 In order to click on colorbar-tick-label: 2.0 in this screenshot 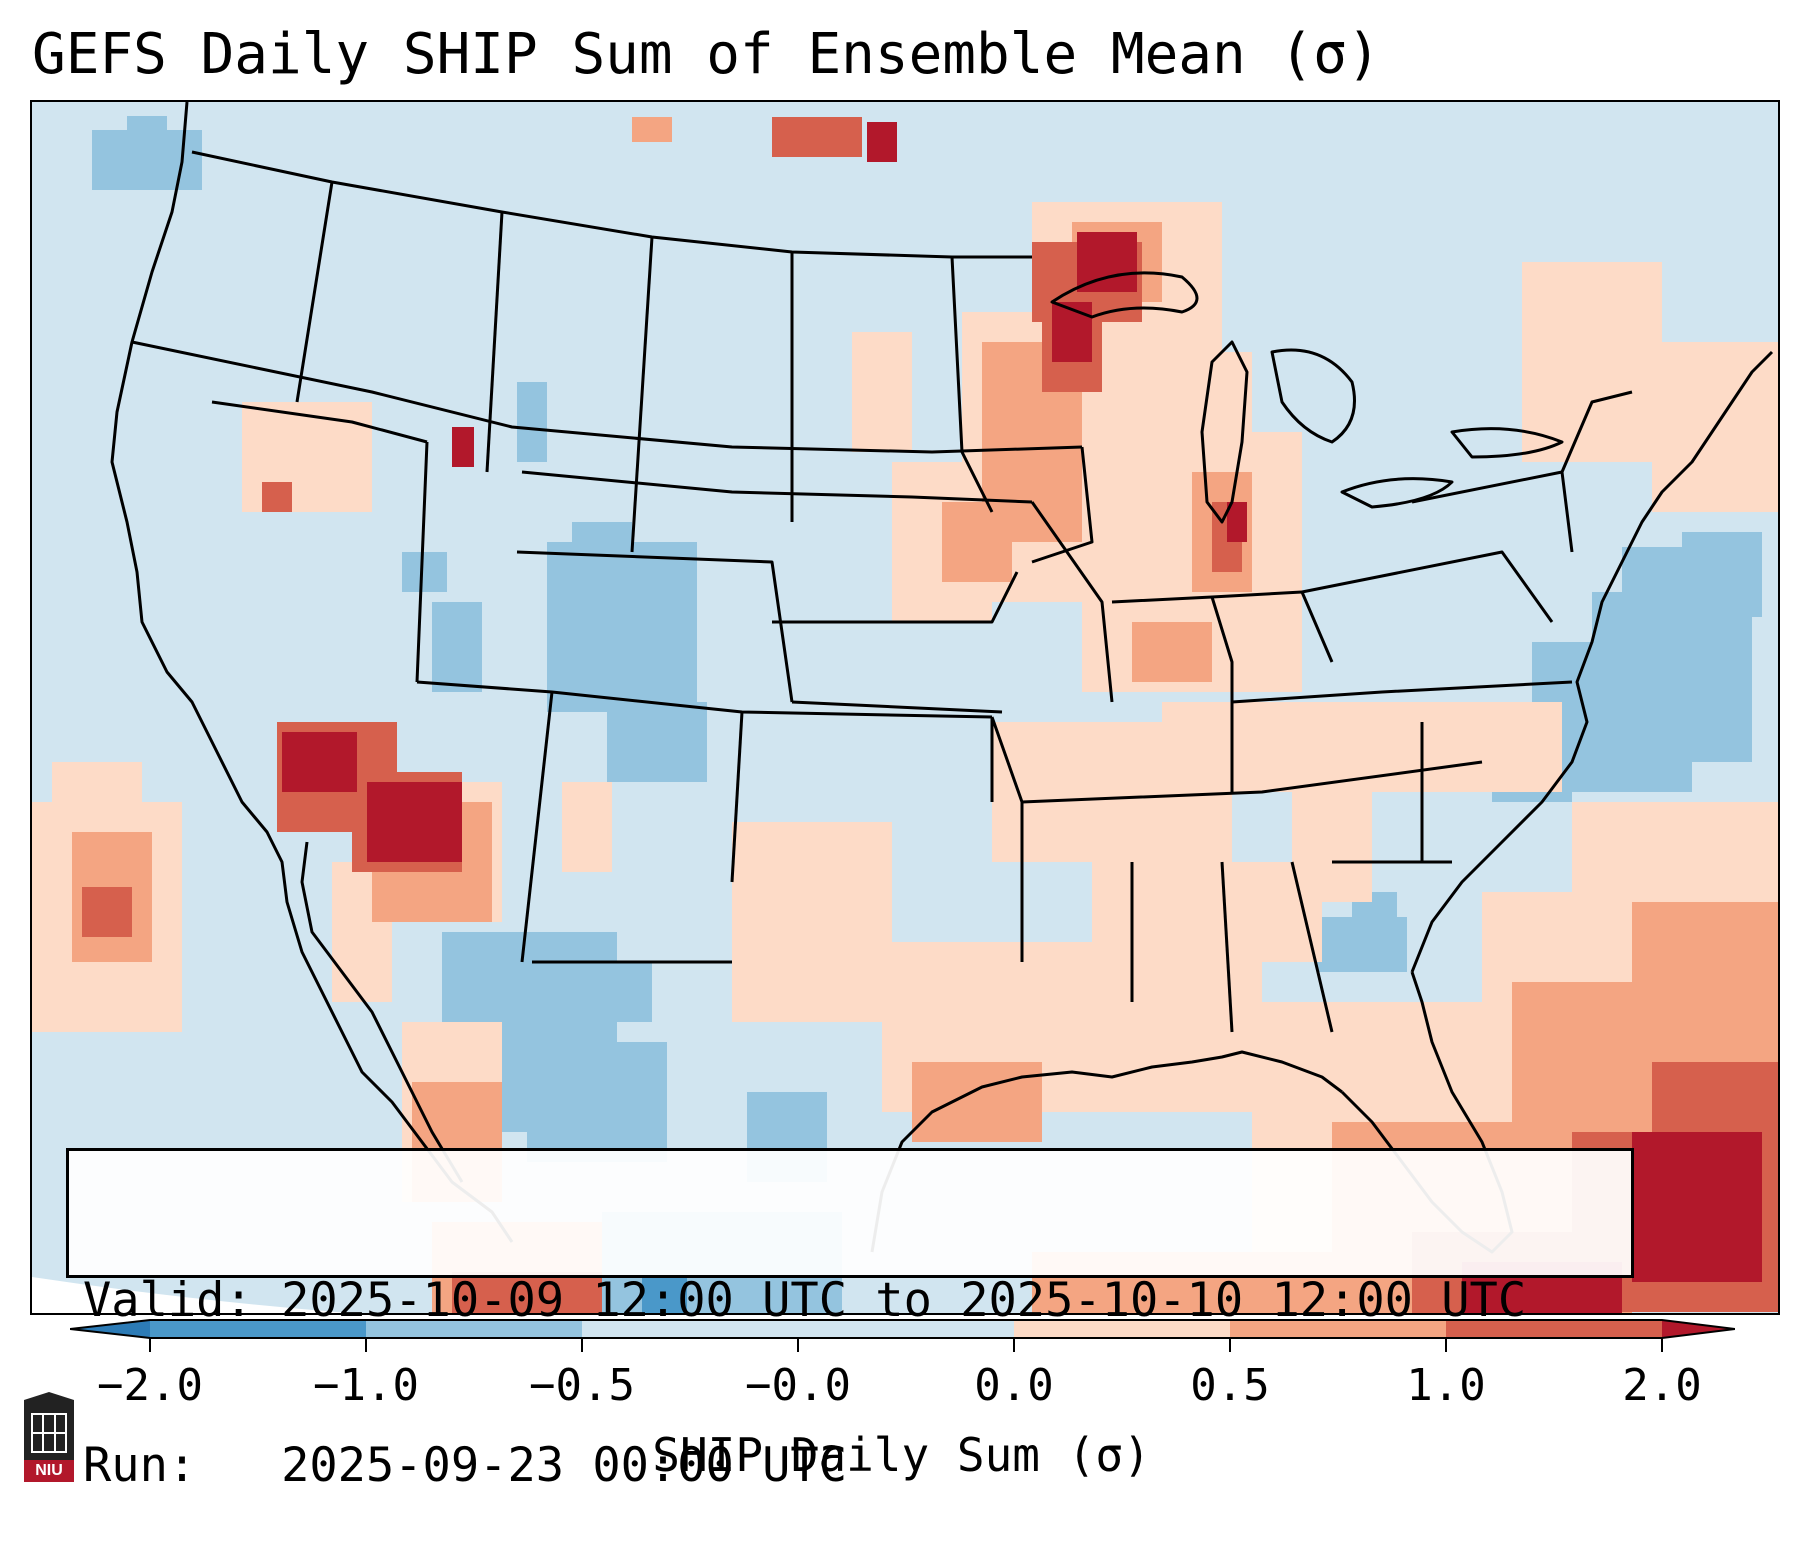, I will do `click(1662, 1385)`.